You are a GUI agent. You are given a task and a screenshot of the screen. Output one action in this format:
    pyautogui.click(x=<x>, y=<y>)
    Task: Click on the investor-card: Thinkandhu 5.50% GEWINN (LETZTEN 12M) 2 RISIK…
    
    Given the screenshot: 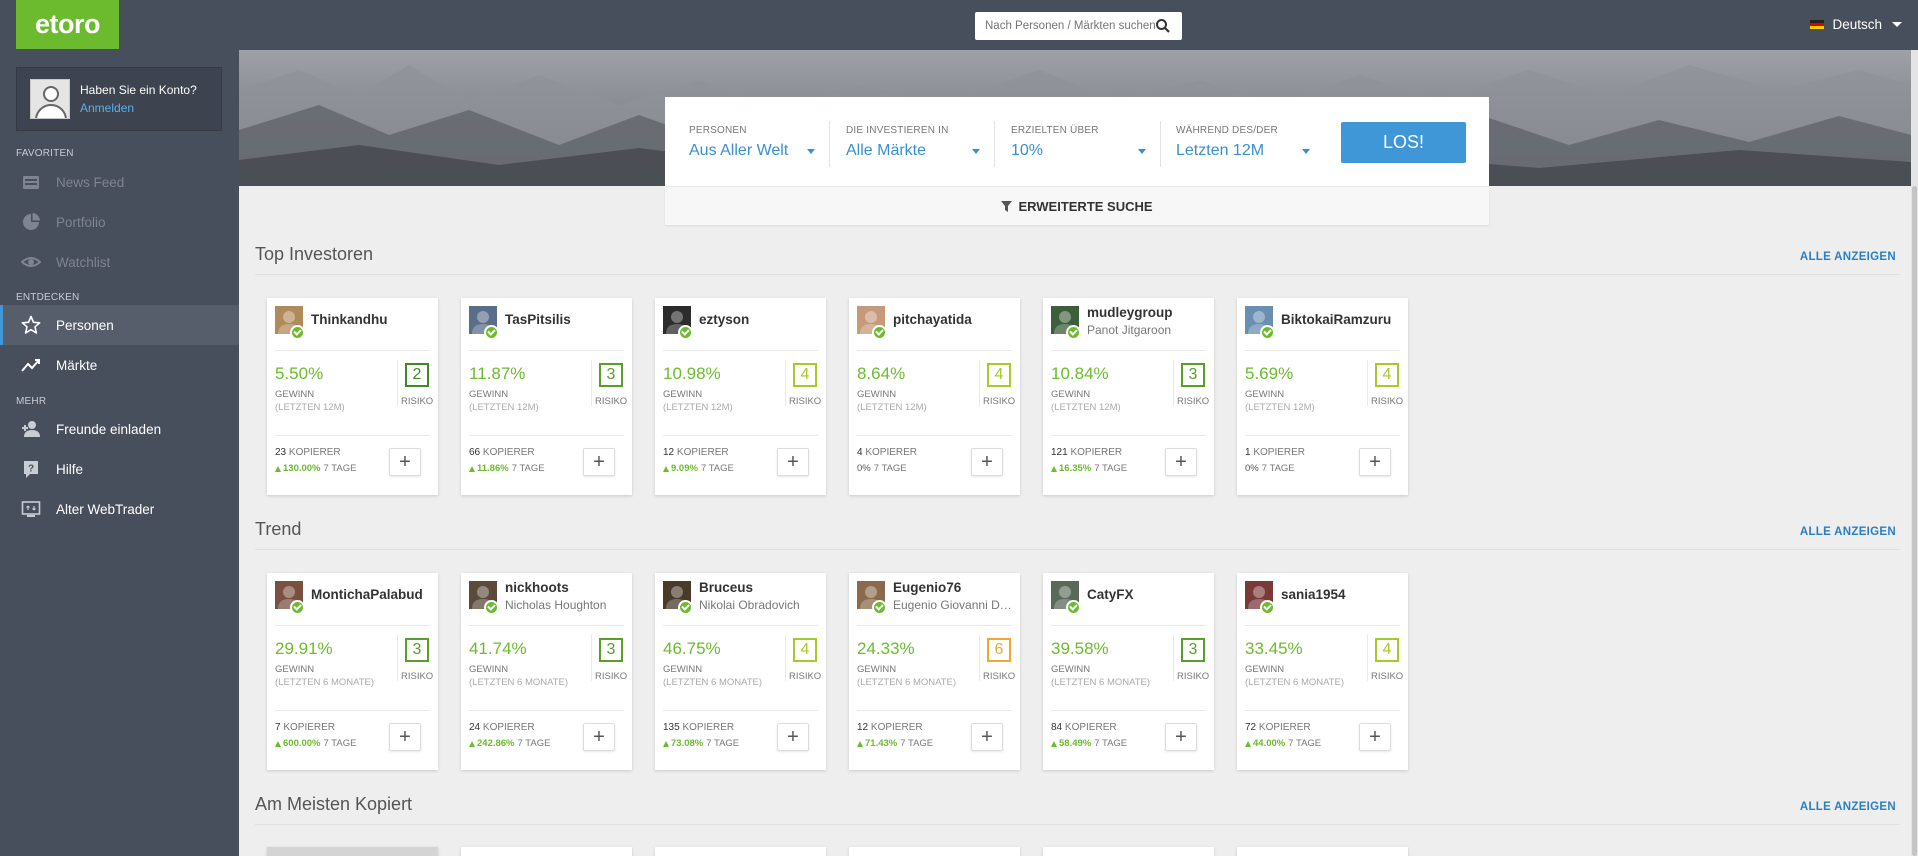 What is the action you would take?
    pyautogui.click(x=352, y=396)
    